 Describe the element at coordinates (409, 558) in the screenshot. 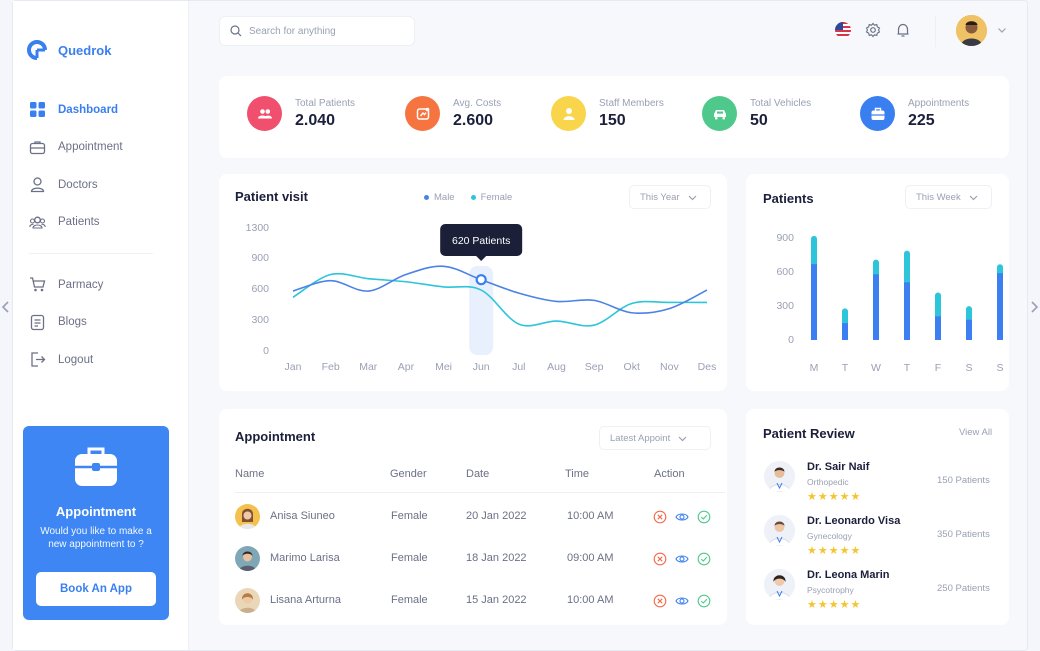

I see `cell-gender: Female` at that location.